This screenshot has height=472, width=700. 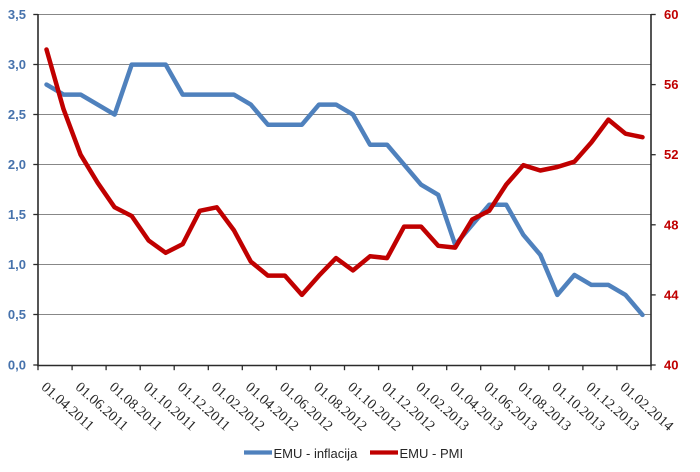 I want to click on svg-text: 40, so click(x=671, y=365).